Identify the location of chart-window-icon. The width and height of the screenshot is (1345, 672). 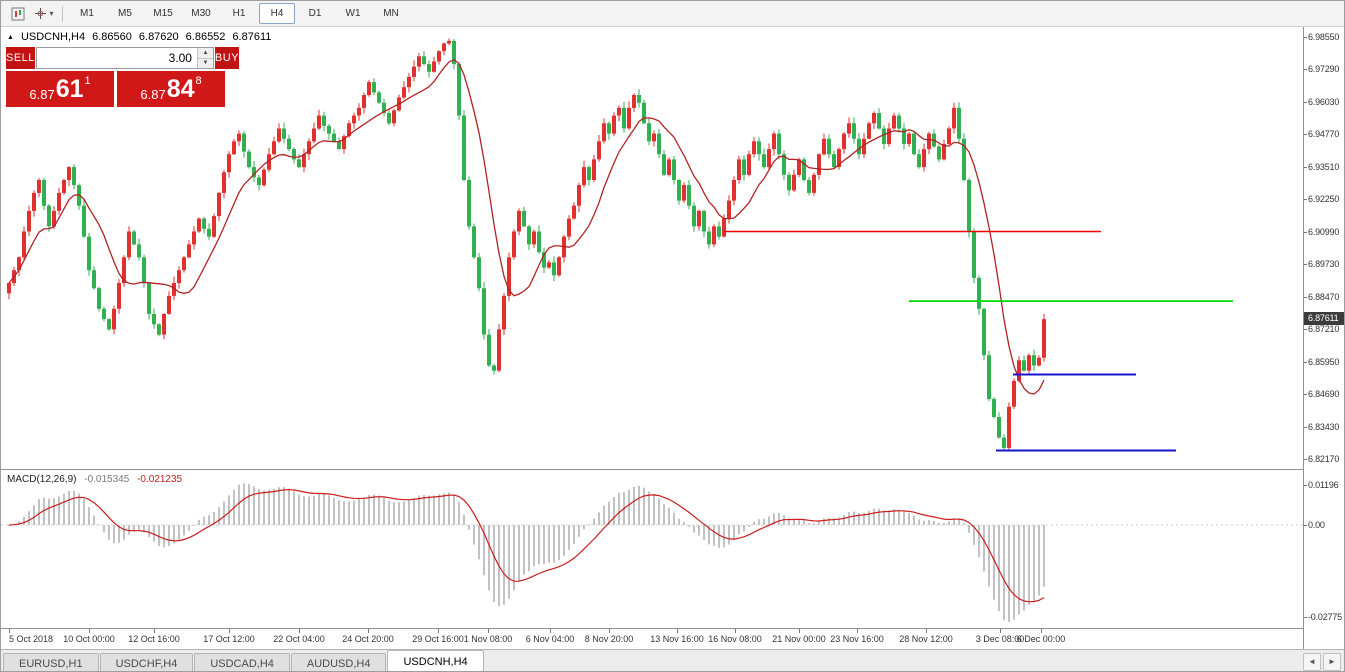
(18, 14).